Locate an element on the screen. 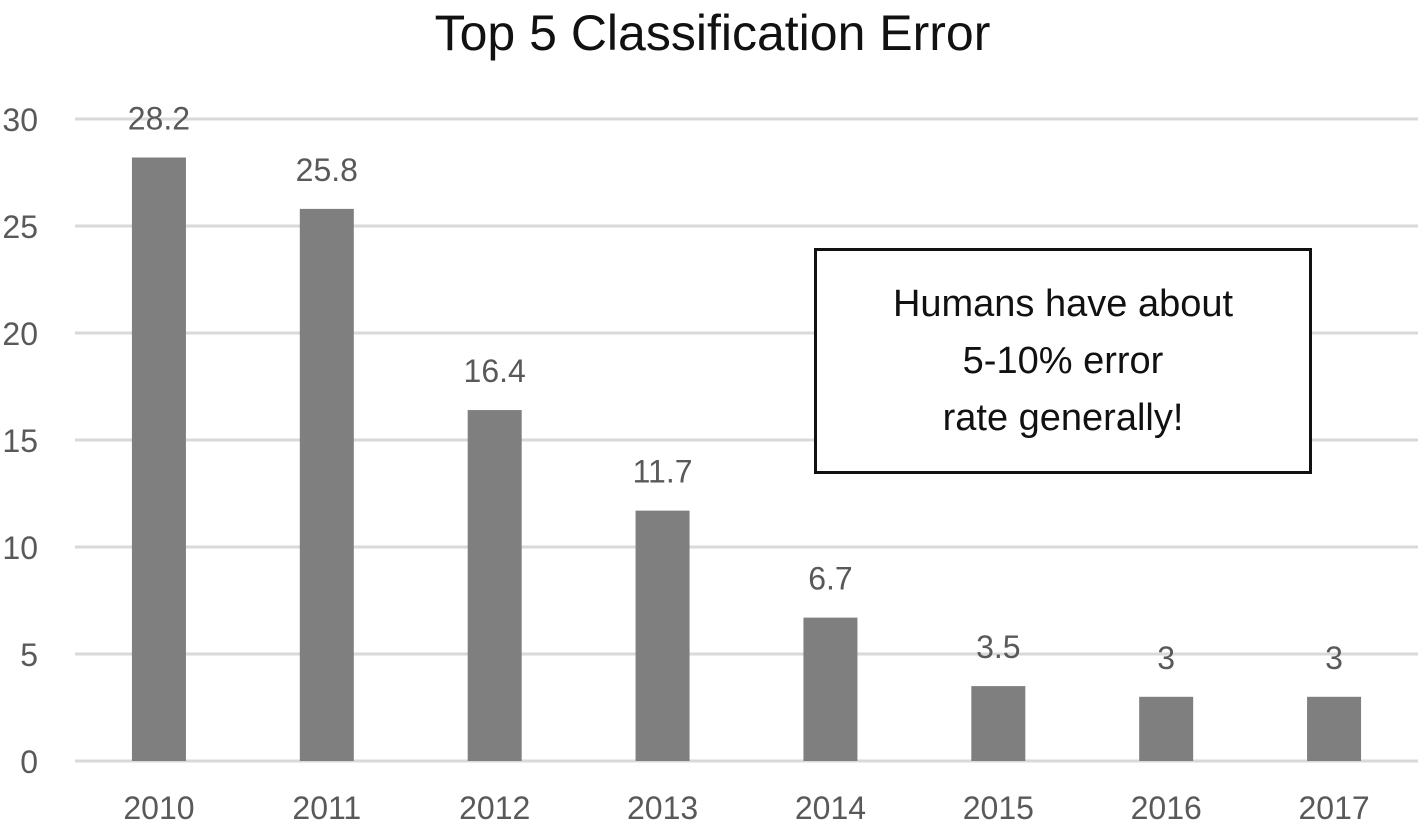  data-label: 3.5 is located at coordinates (998, 647).